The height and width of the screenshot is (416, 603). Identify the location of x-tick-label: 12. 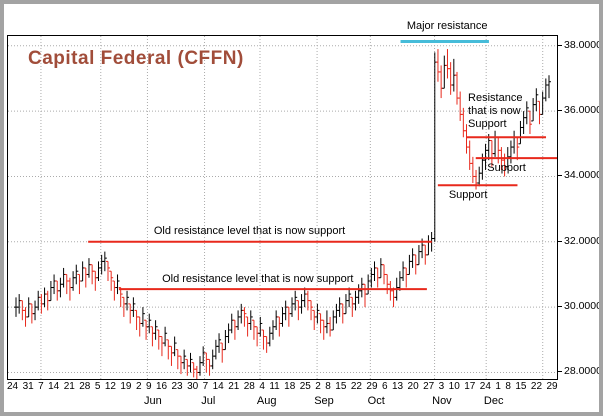
(110, 386).